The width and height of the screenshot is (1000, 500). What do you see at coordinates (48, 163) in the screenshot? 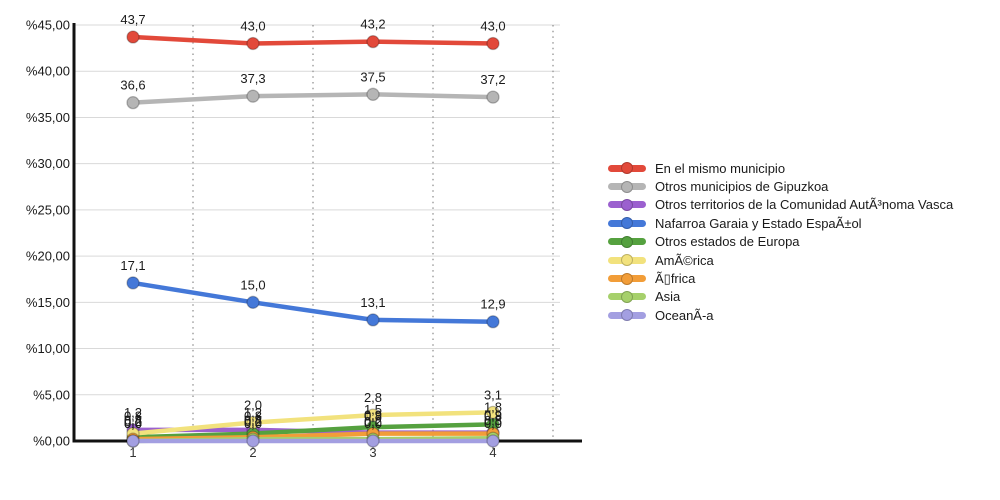
I see `y-axis-tick-label: %30,00` at bounding box center [48, 163].